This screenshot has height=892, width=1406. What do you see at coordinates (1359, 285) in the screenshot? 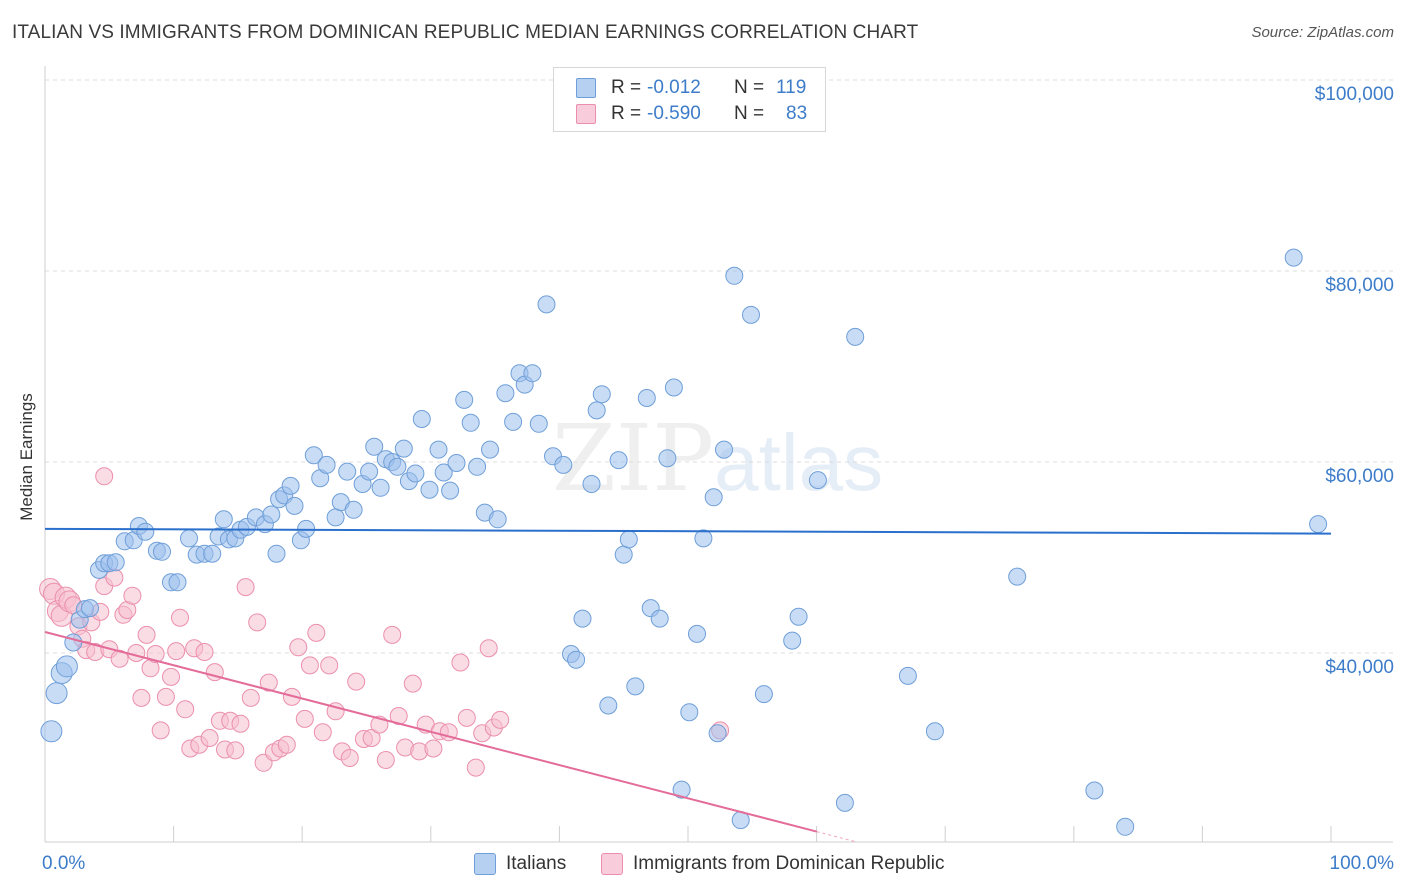
I see `y-tick-label-80000: $80,000` at bounding box center [1359, 285].